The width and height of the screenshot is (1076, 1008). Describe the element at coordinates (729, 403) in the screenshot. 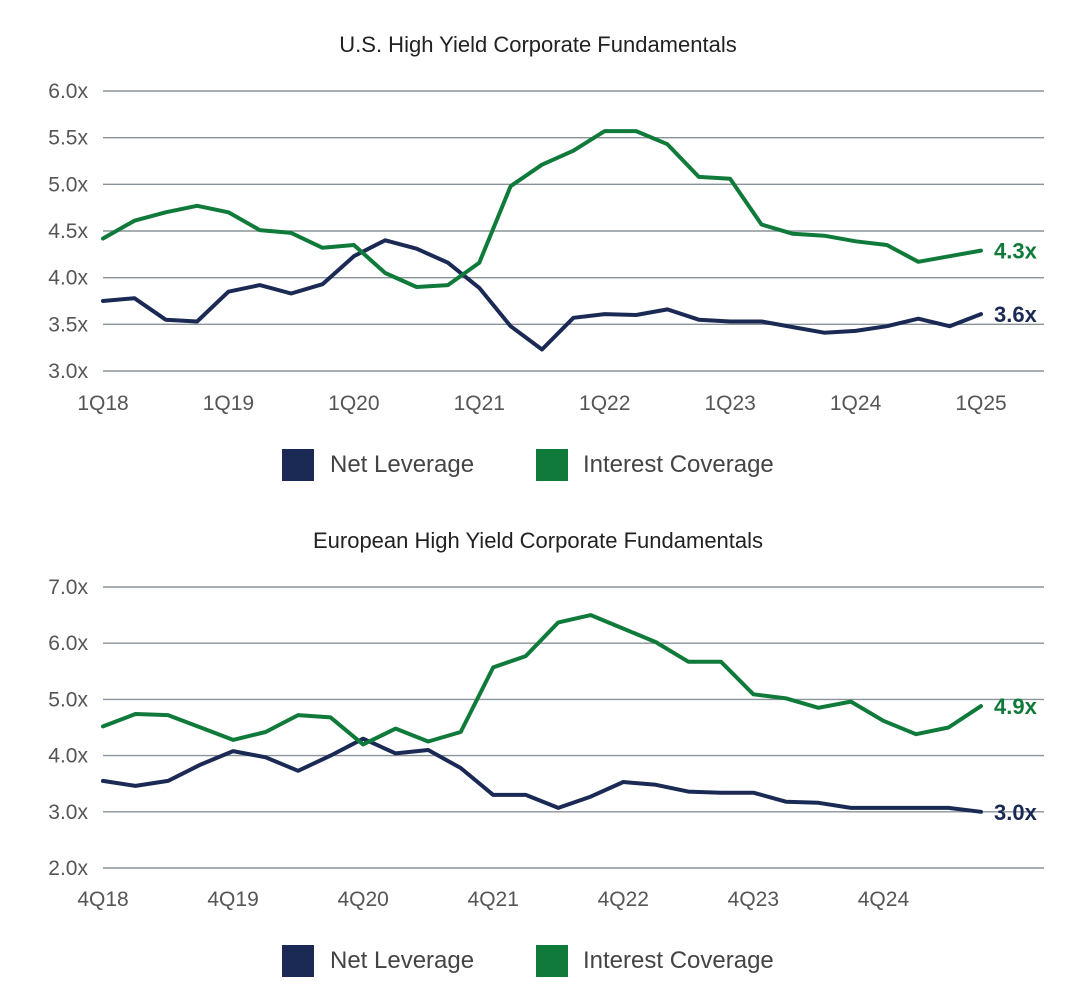

I see `x-tick-label: 1Q23` at that location.